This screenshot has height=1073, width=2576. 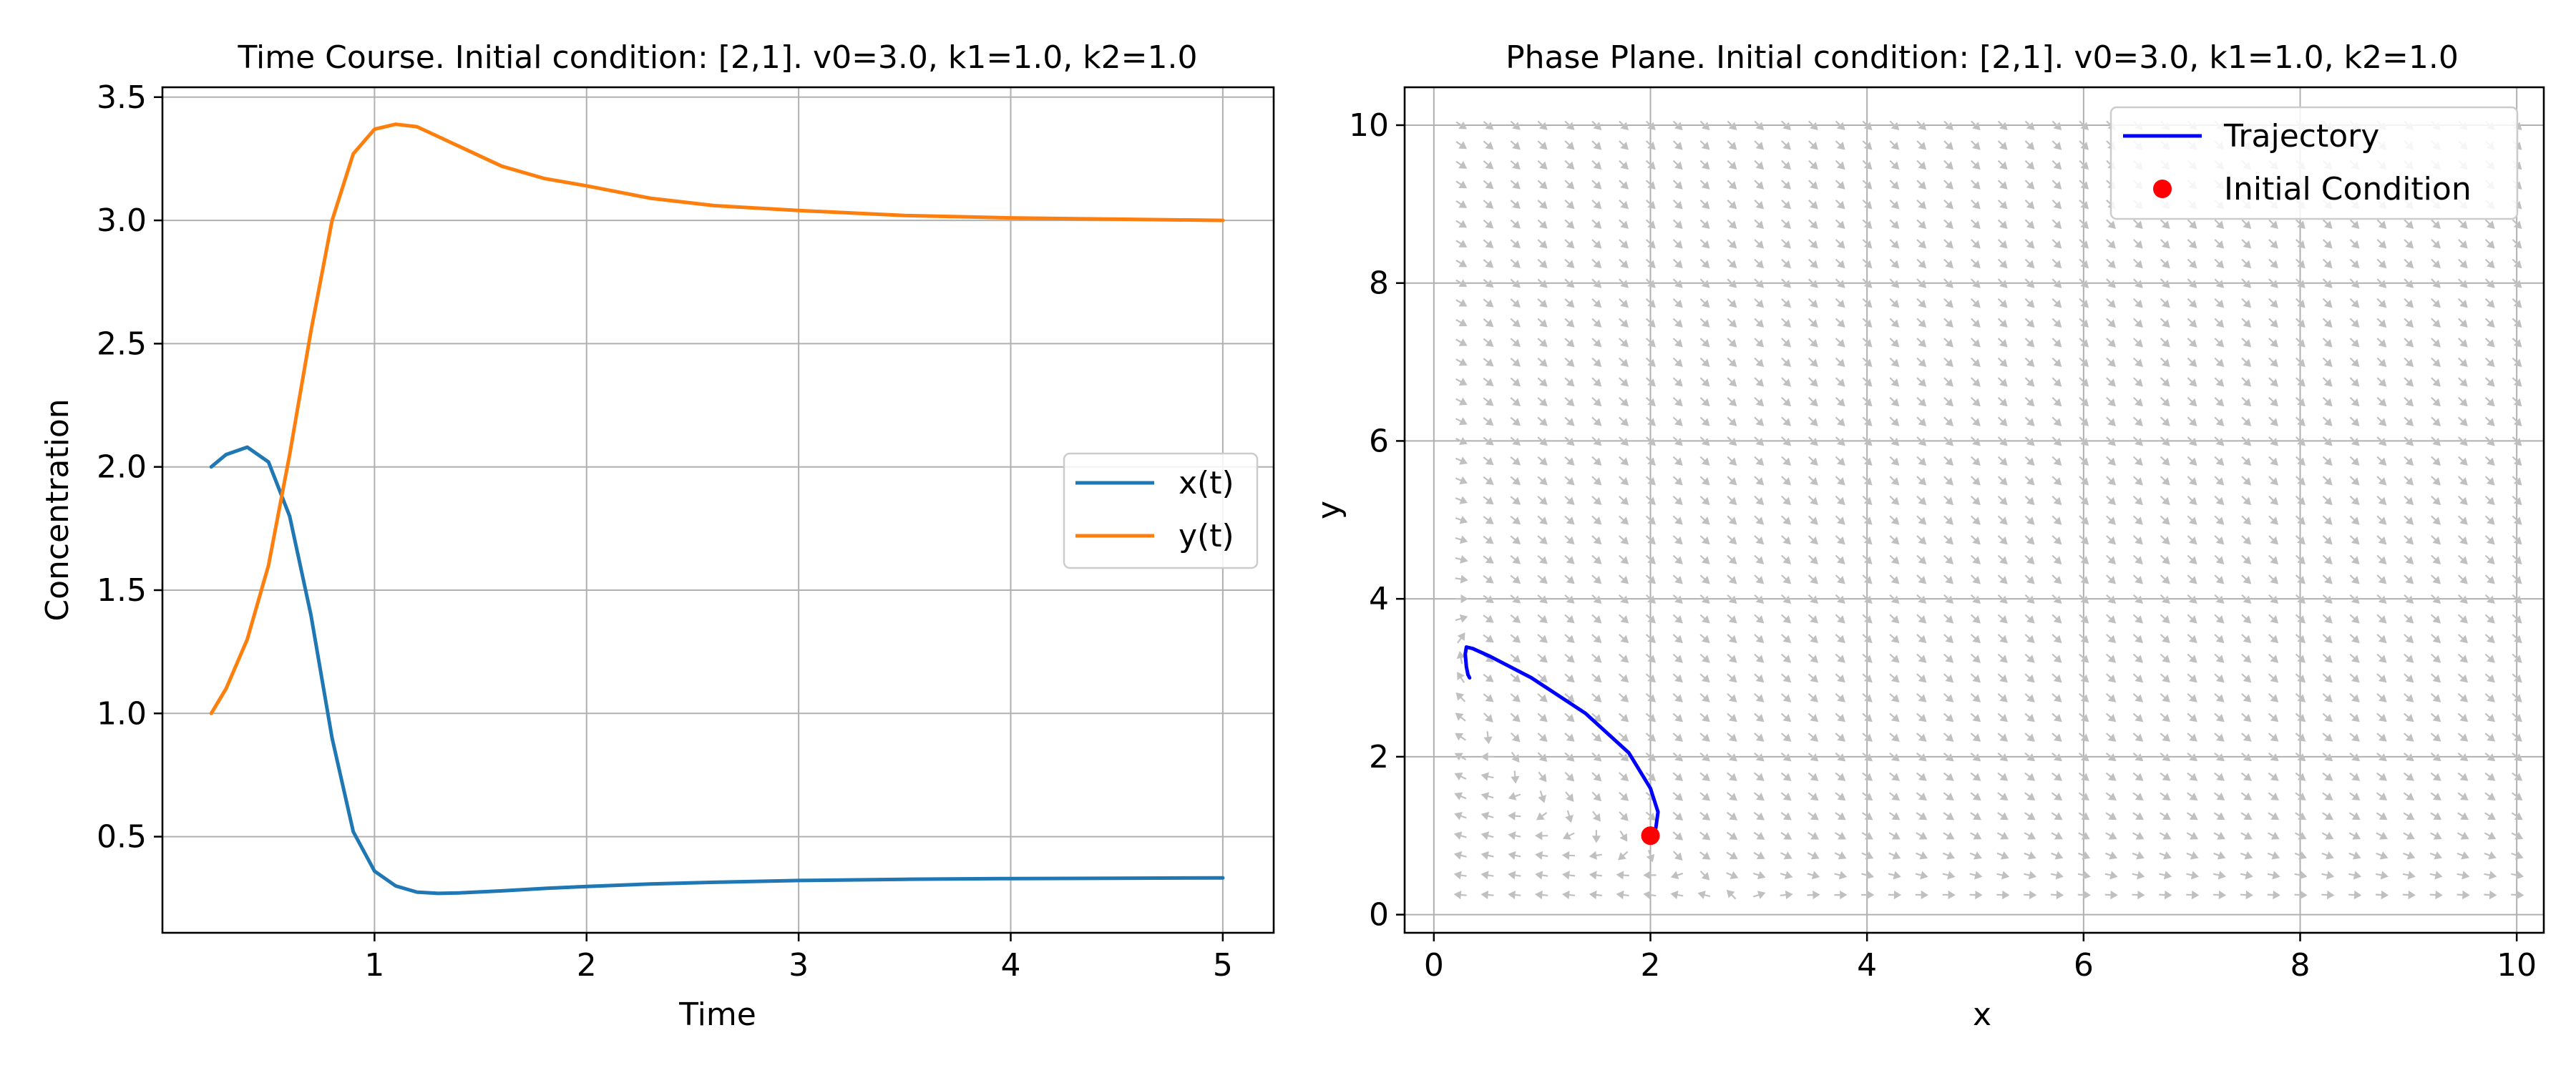 I want to click on time-course-xlabel: Time, so click(x=717, y=1014).